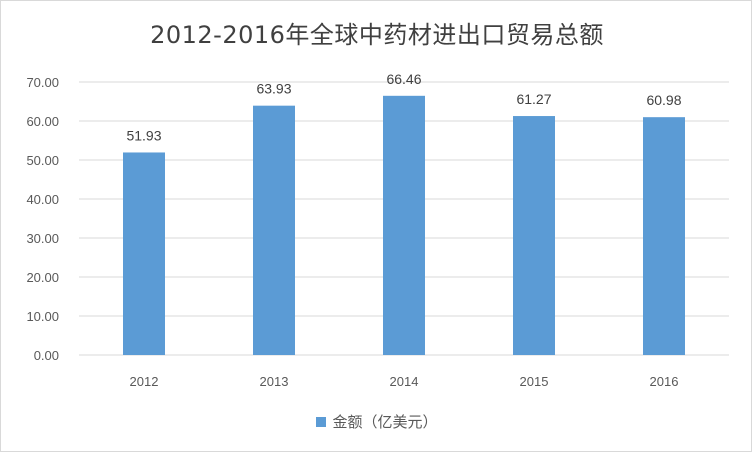 The height and width of the screenshot is (453, 752). I want to click on data-label: 60.98, so click(663, 100).